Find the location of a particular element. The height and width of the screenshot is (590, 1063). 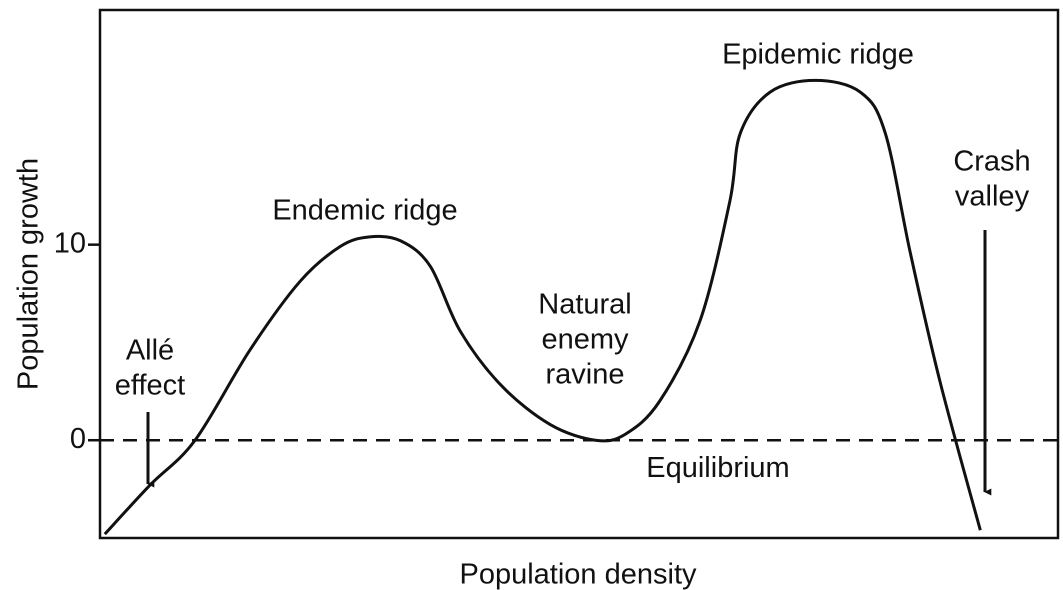

equilibrium-label: Equilibrium is located at coordinates (717, 468).